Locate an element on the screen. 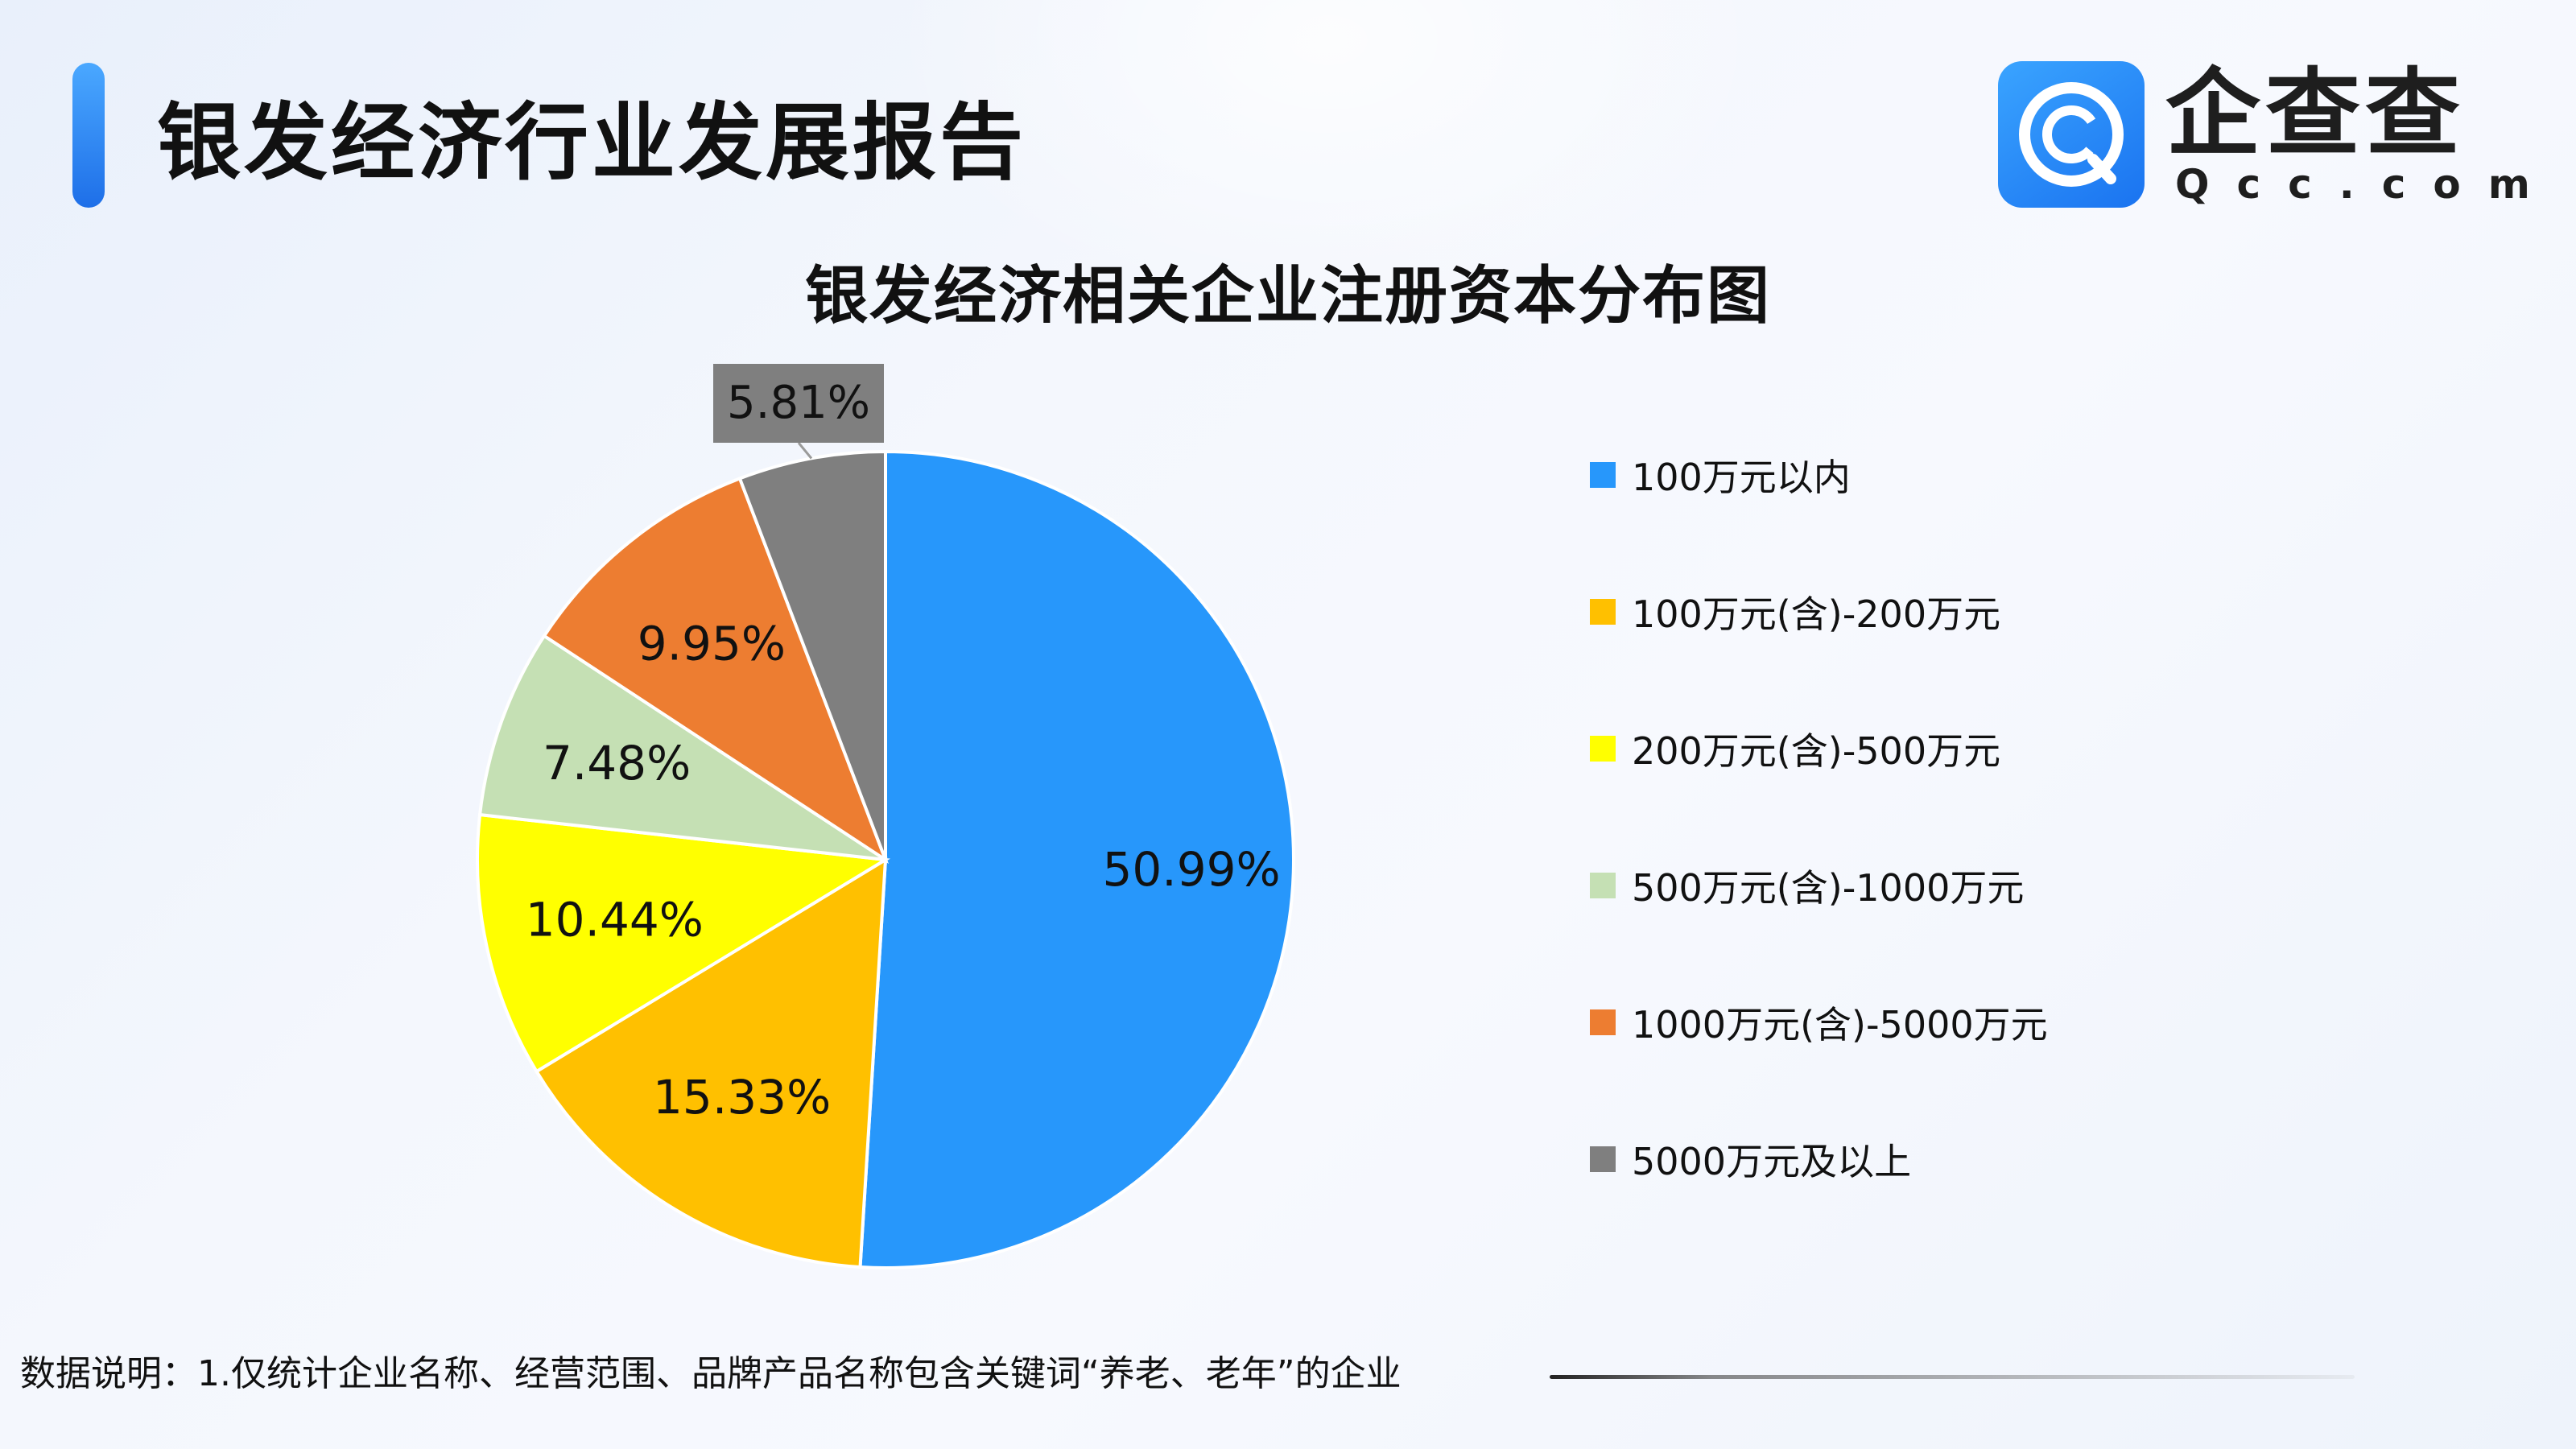  legend-item-4: 500万元(含)-1000万元 is located at coordinates (1807, 885).